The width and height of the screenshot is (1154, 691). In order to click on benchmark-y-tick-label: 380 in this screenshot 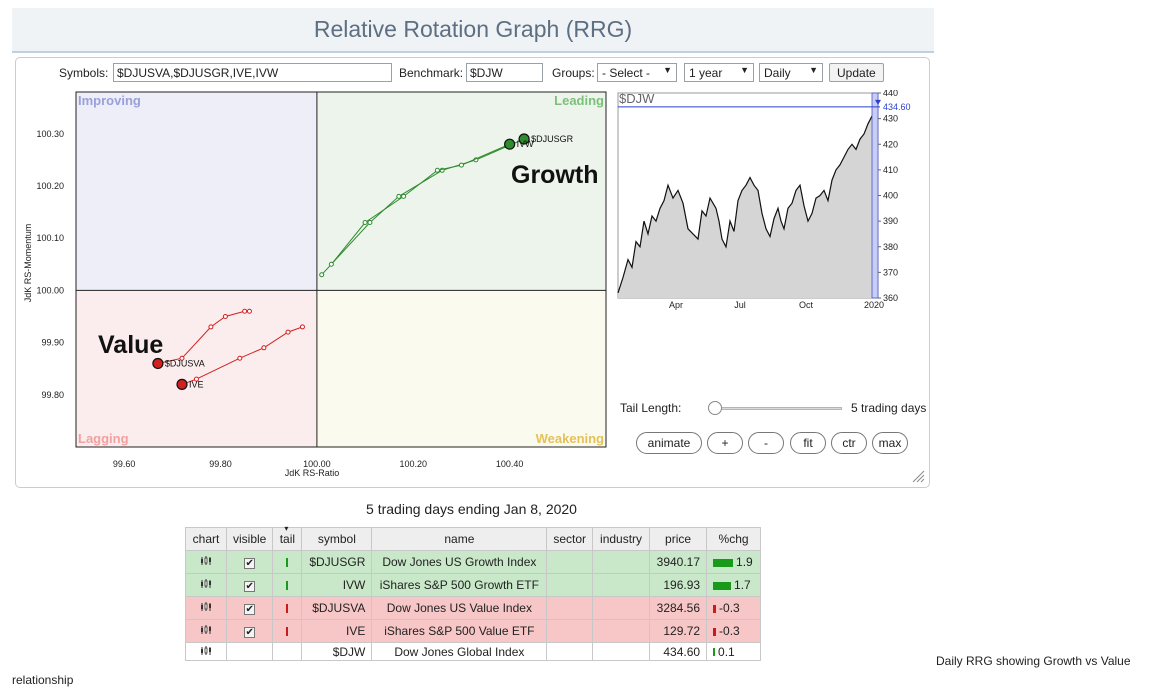, I will do `click(890, 247)`.